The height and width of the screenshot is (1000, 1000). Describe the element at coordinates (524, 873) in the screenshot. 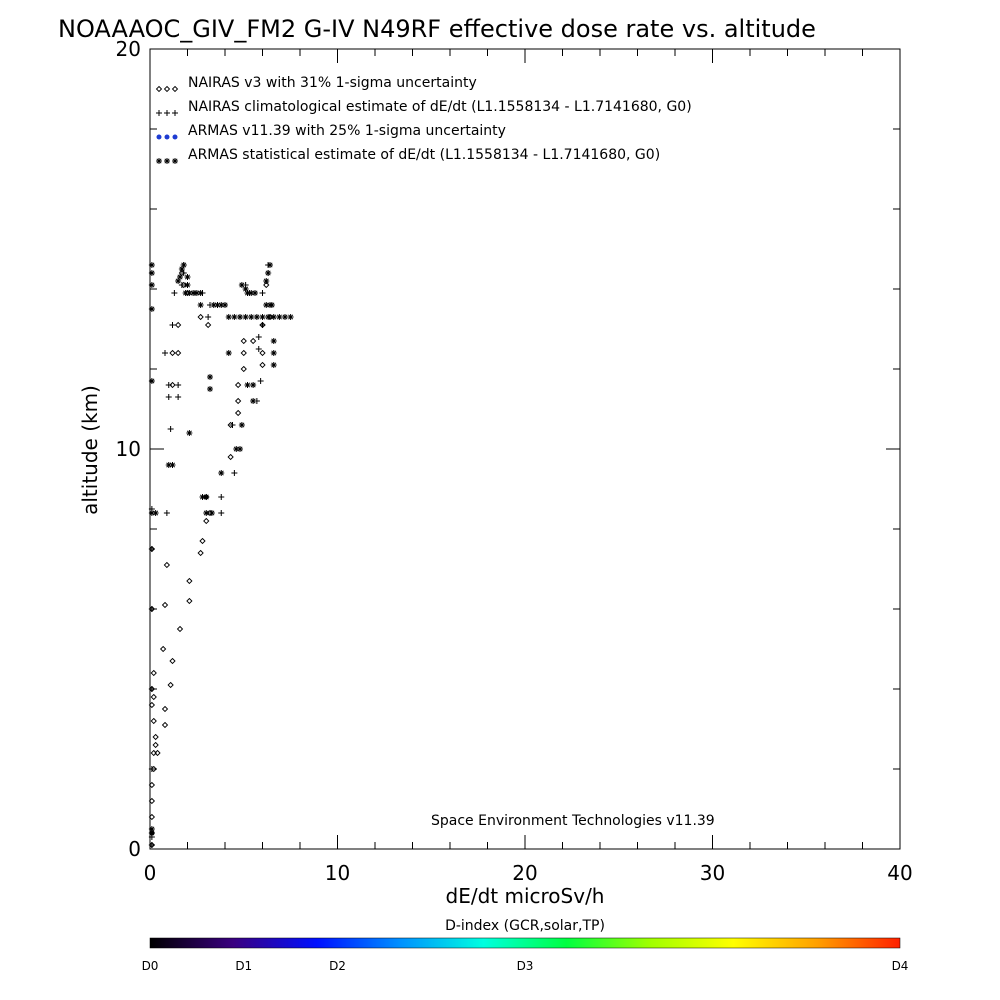

I see `x-tick-label: 20` at that location.